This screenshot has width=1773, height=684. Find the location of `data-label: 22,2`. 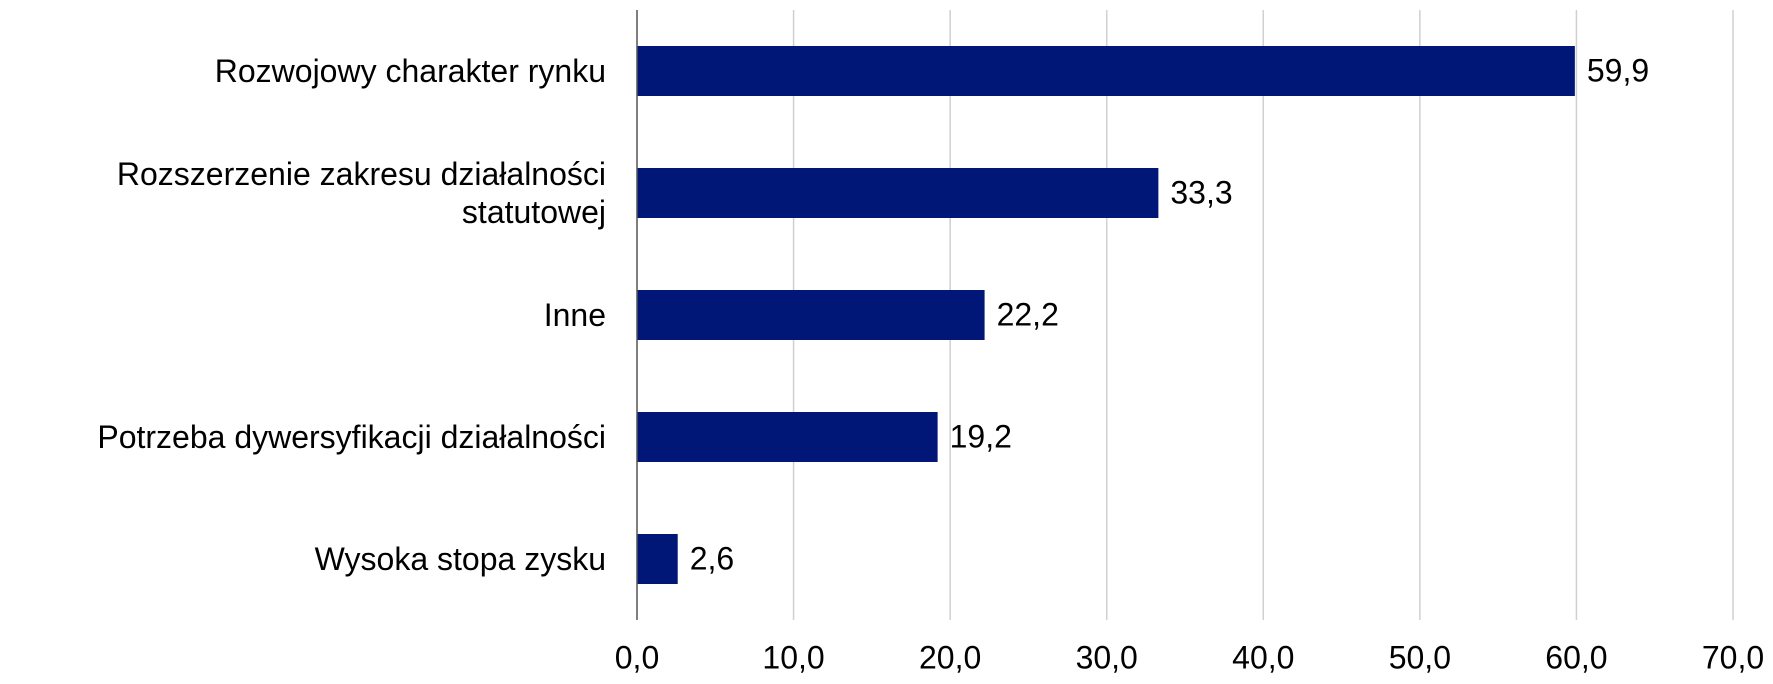

data-label: 22,2 is located at coordinates (1028, 314).